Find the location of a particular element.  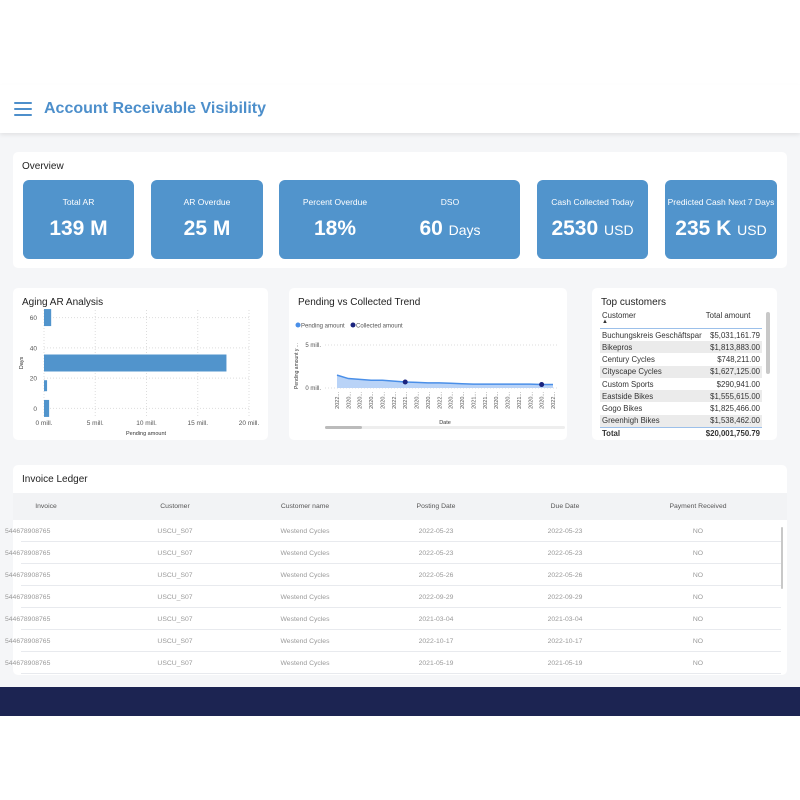

kpi-value: 18% is located at coordinates (335, 228).